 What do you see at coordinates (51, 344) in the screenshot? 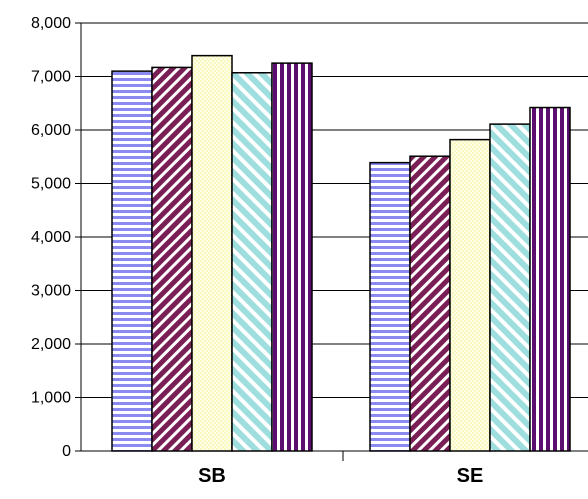
I see `y-tick-label: 2,000` at bounding box center [51, 344].